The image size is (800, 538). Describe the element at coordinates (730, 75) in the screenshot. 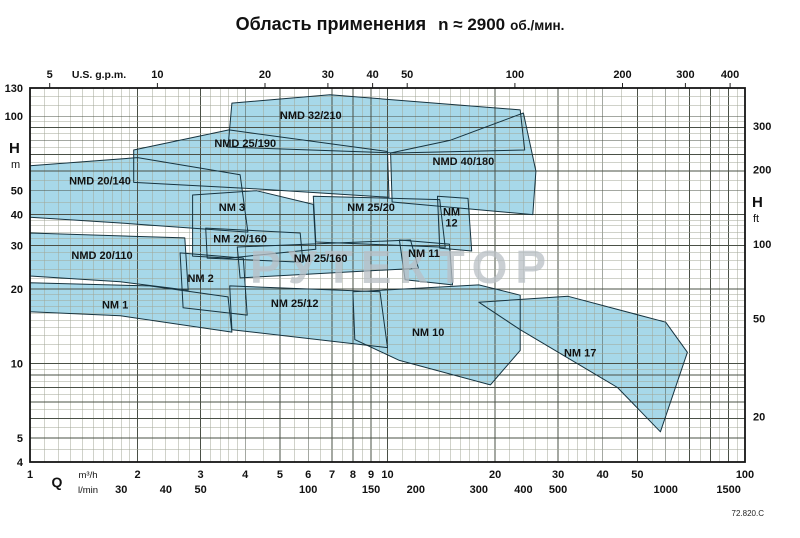

I see `top-tick-label: 400` at that location.